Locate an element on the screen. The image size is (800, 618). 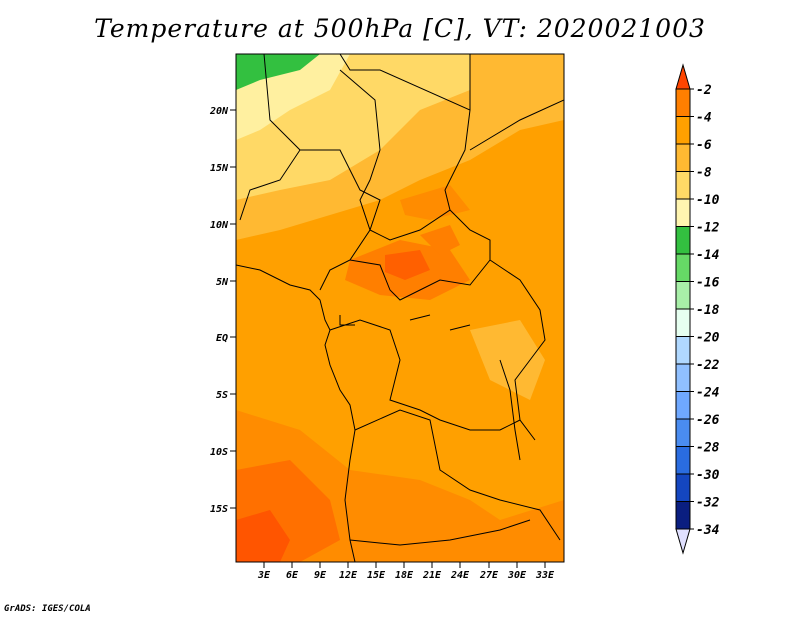
colorbar-label: -28 is located at coordinates (708, 448).